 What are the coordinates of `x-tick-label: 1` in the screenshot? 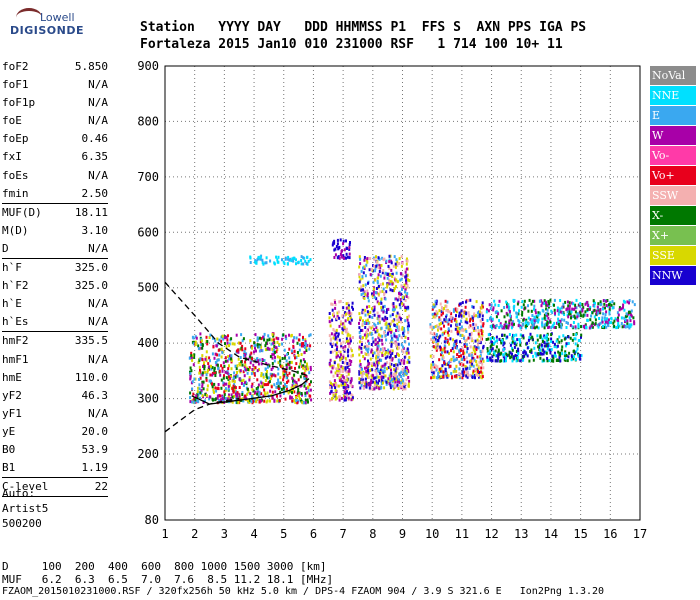 It's located at (164, 534).